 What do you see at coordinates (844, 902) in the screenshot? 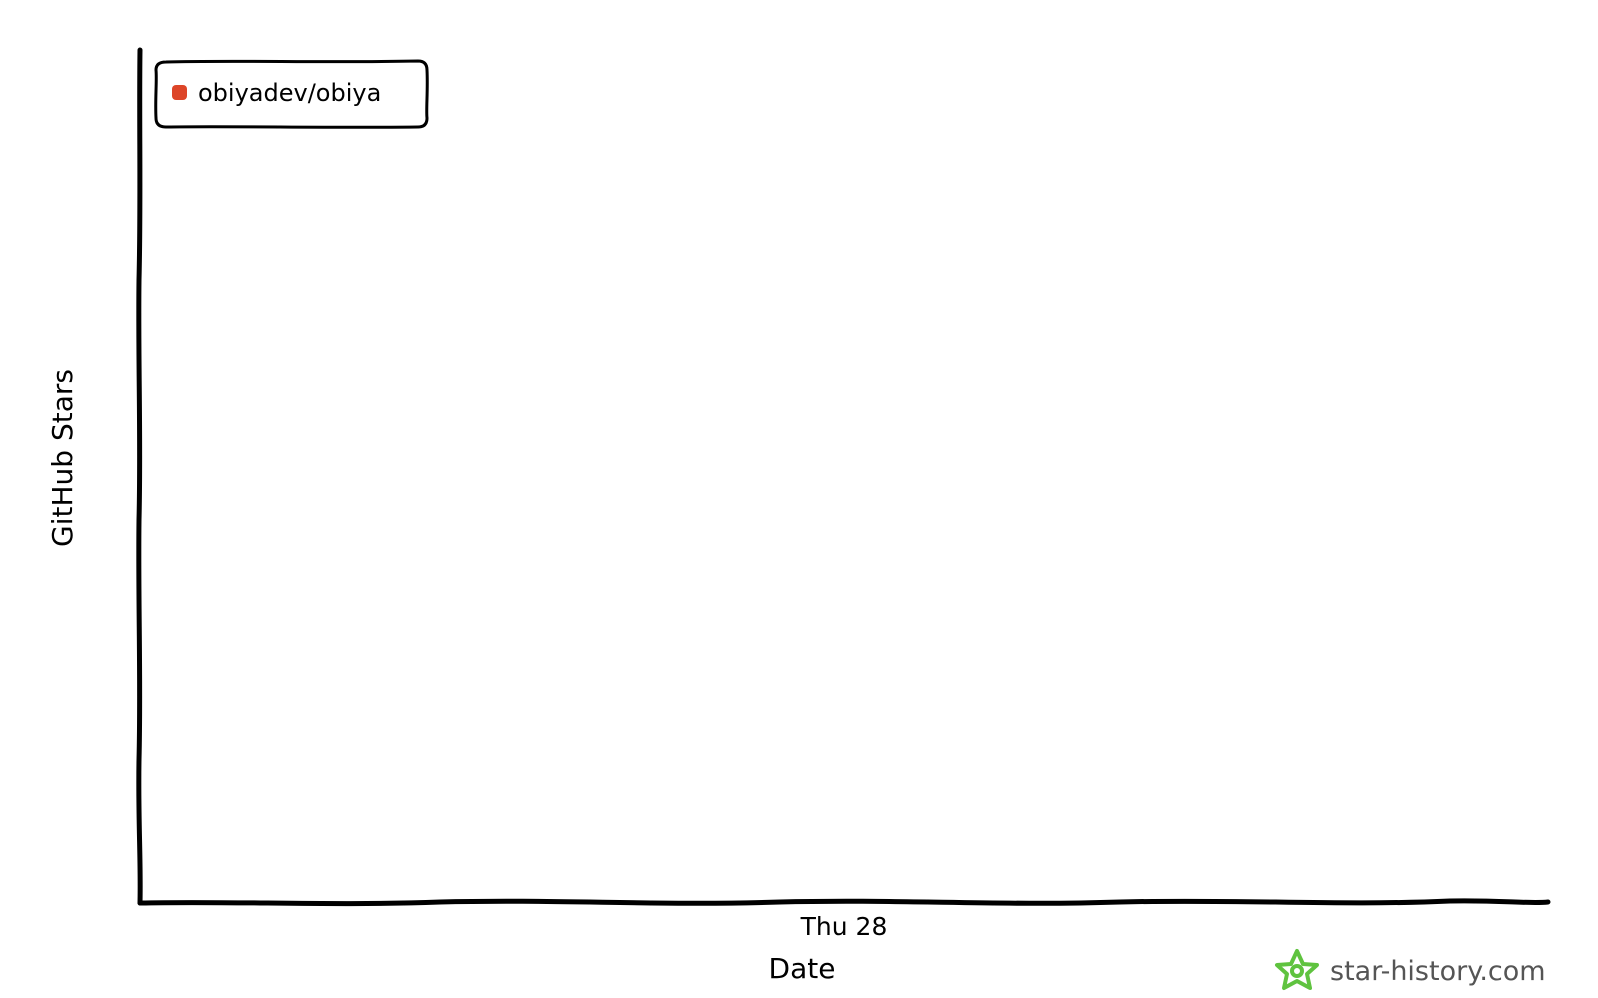
I see `x-axis-line` at bounding box center [844, 902].